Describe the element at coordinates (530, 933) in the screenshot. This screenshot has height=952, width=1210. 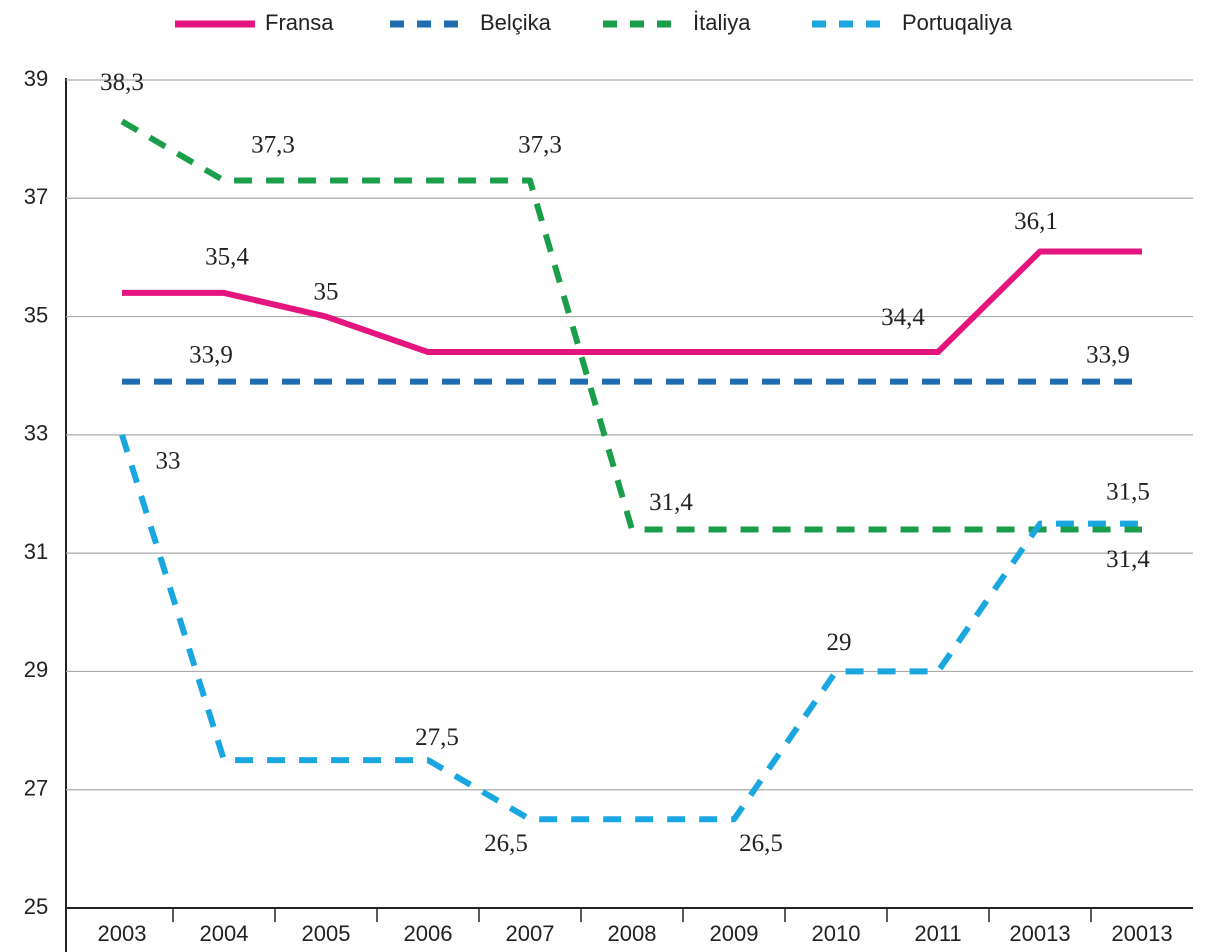
I see `x-tick-label: 2007` at that location.